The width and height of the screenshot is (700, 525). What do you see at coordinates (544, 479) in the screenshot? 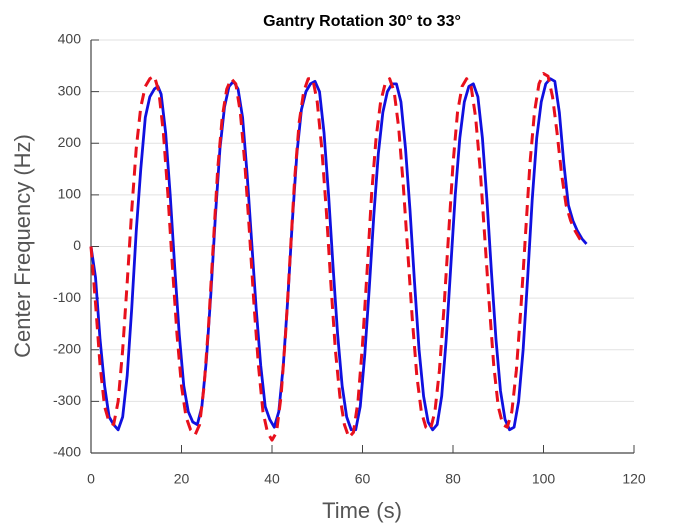
I see `x-tick-label: 100` at bounding box center [544, 479].